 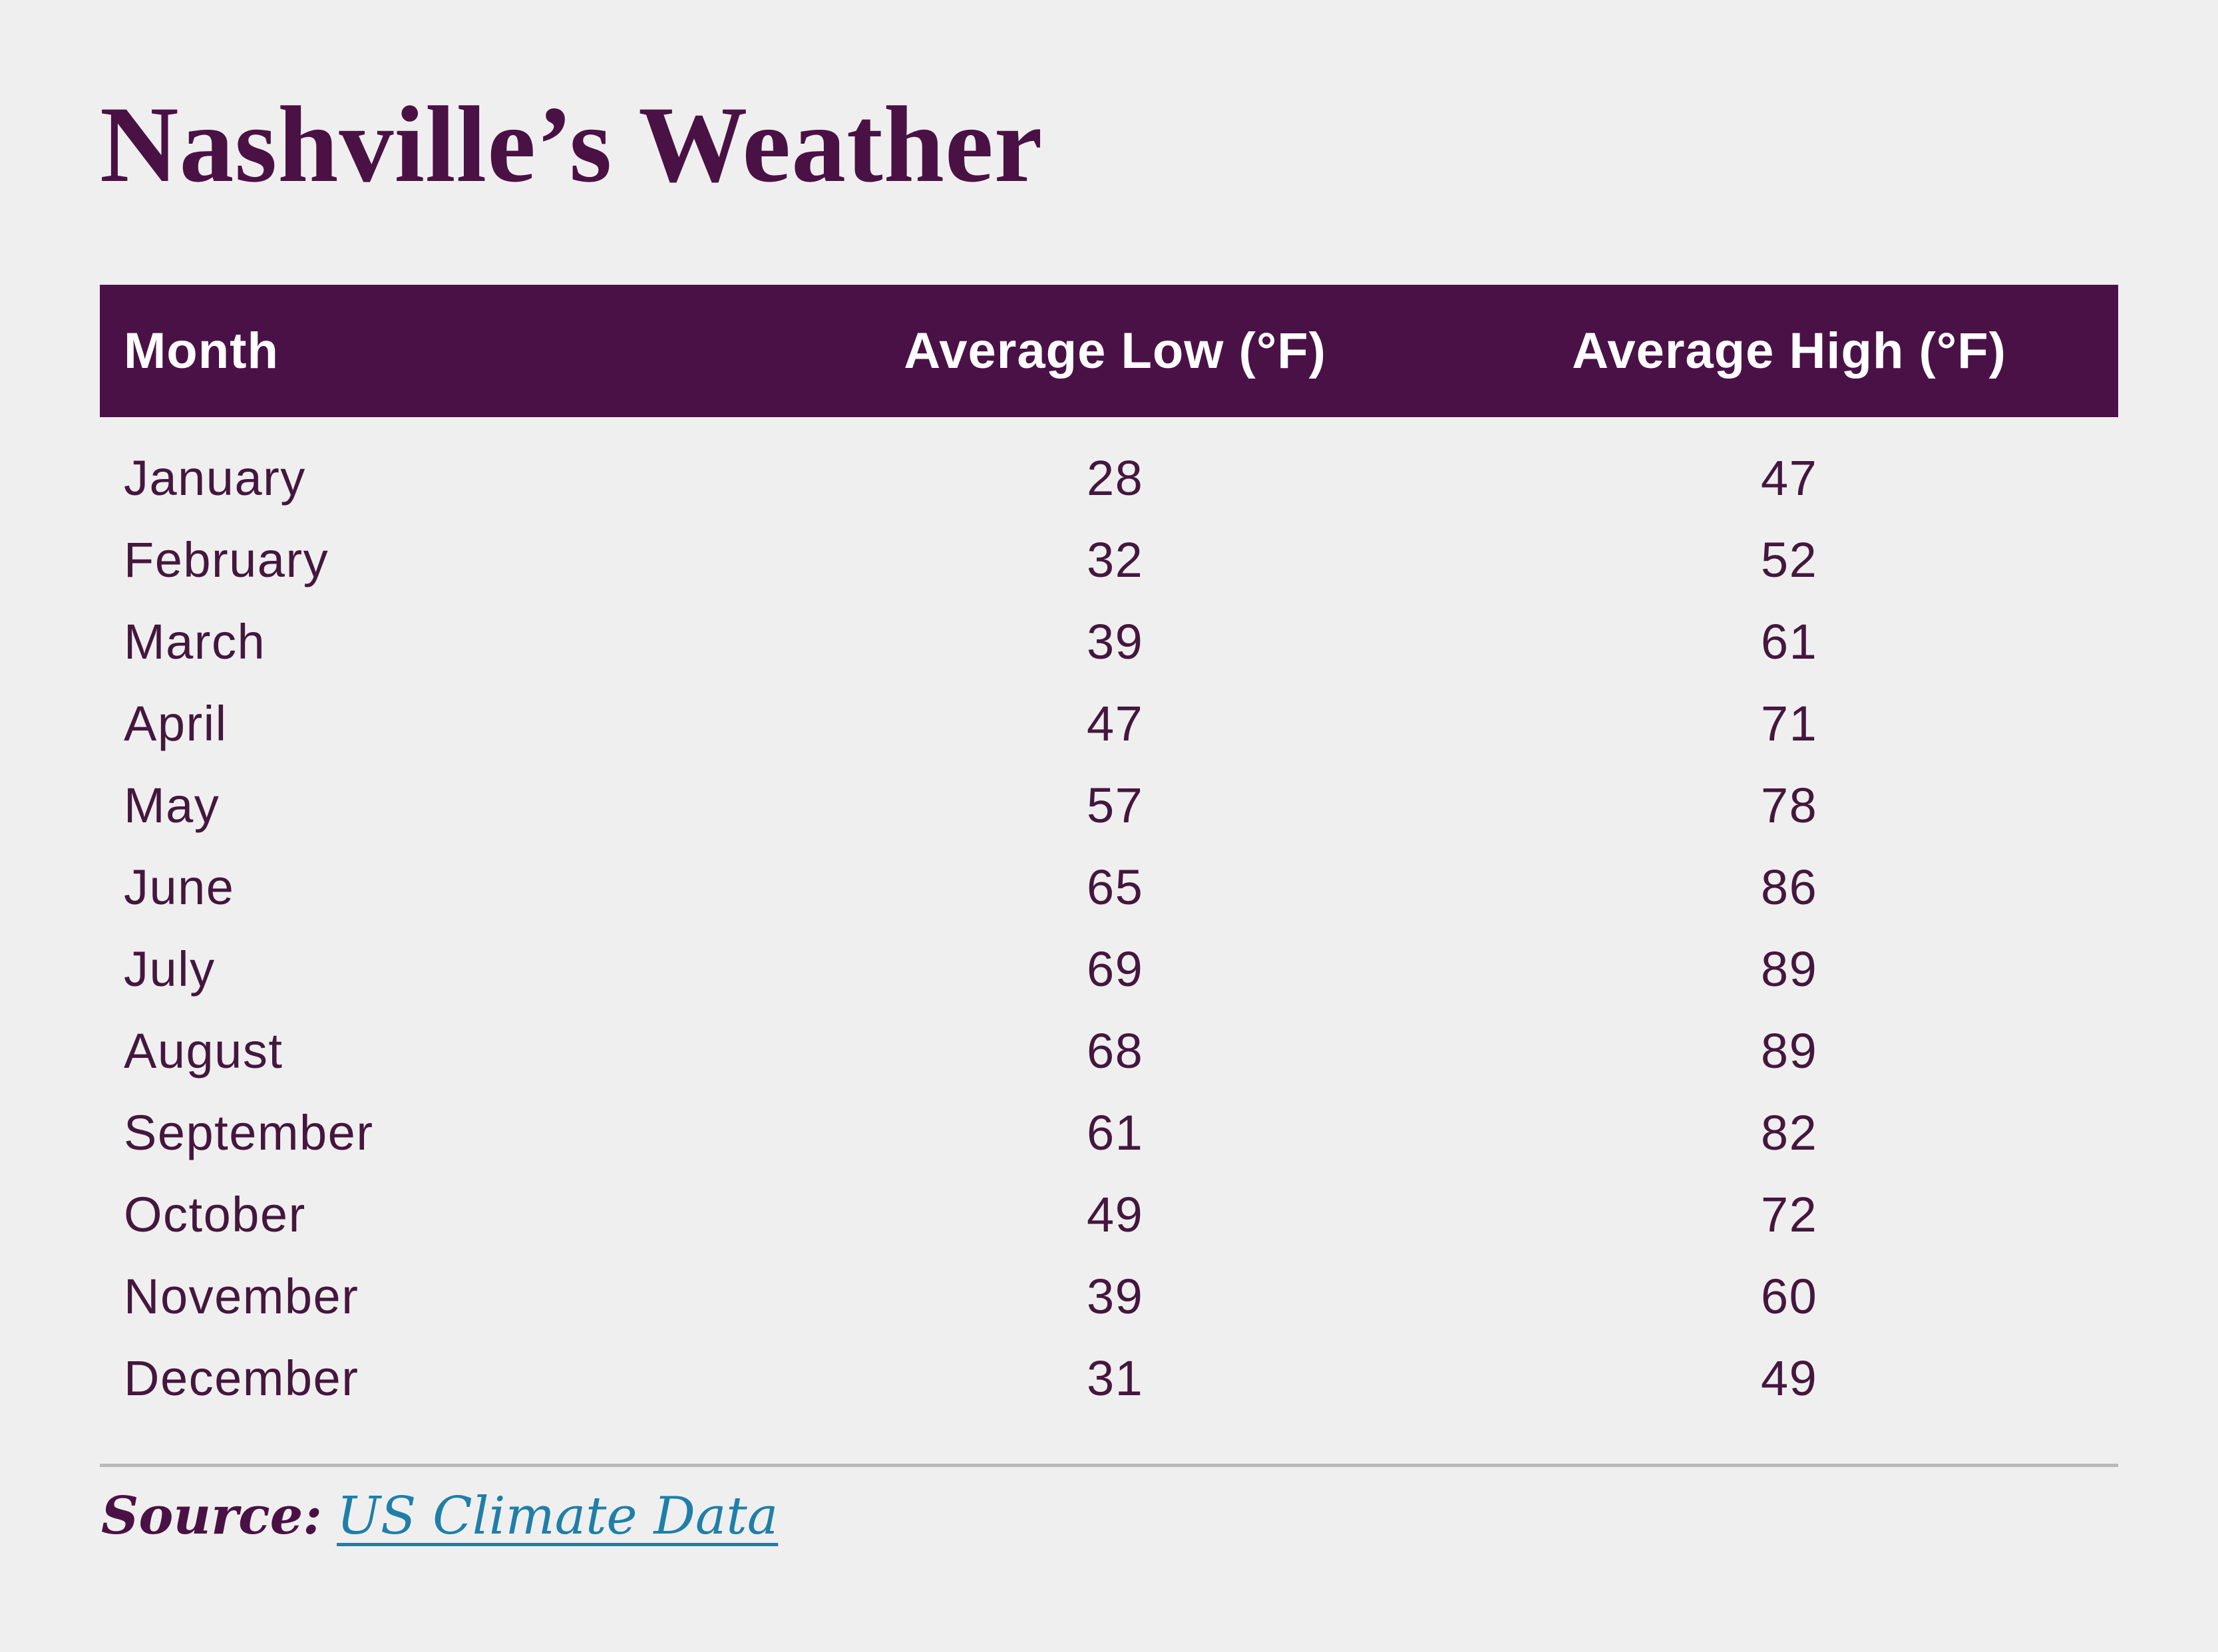 I want to click on avg-high-cell: 60, so click(x=1789, y=1297).